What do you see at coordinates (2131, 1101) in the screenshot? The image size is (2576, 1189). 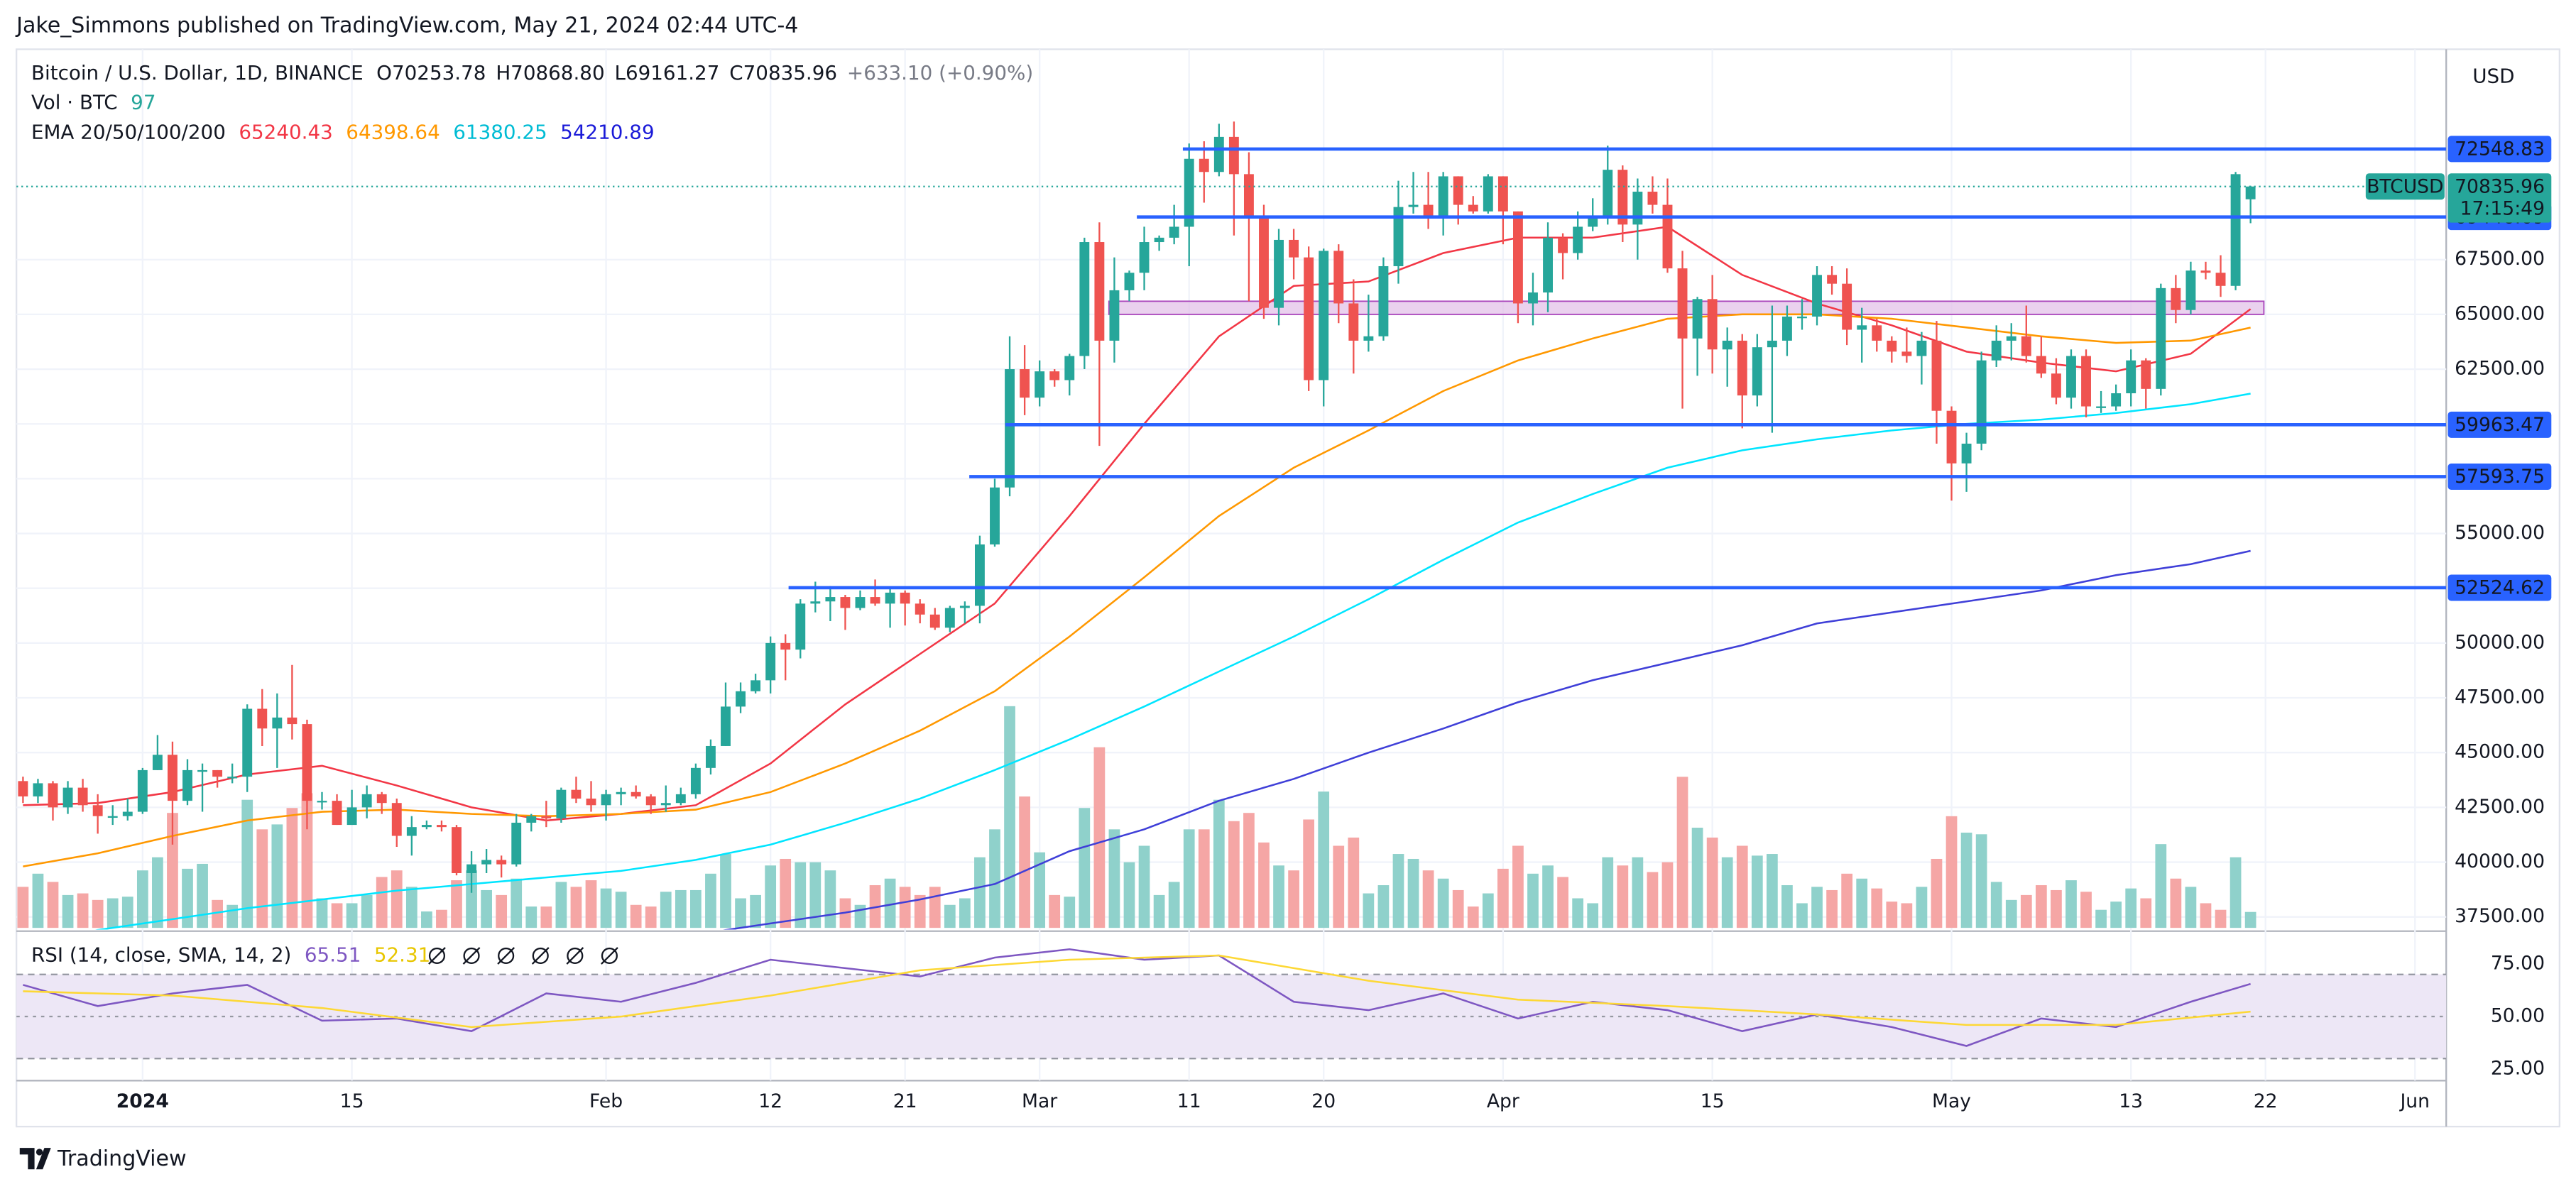 I see `x-tick-label: 13` at bounding box center [2131, 1101].